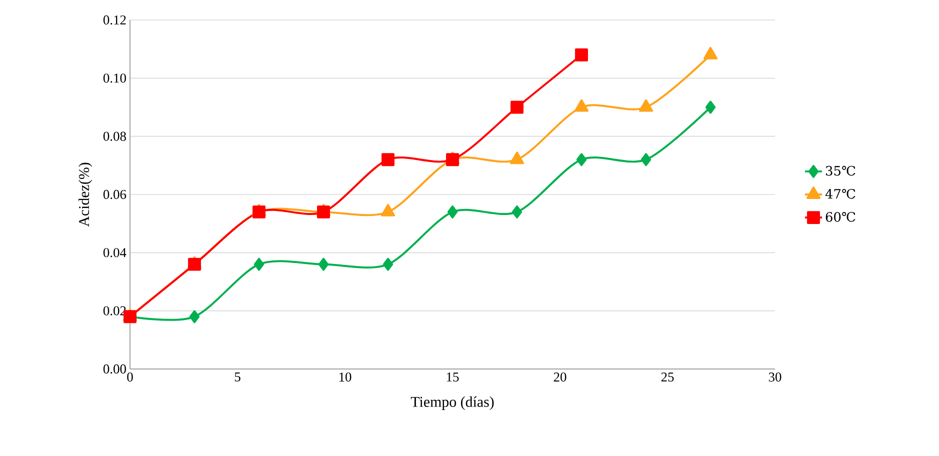 The height and width of the screenshot is (456, 939). I want to click on y-tick-label: 0.10, so click(114, 78).